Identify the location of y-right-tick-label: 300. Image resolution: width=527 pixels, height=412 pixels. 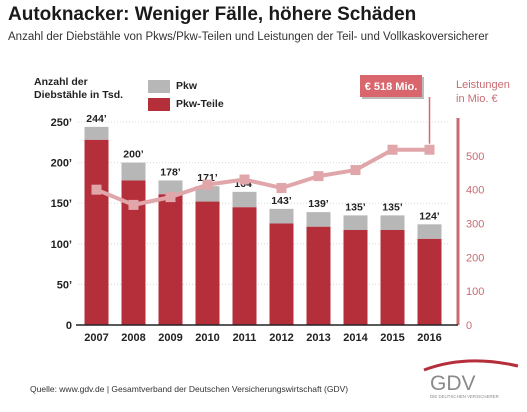
(475, 225).